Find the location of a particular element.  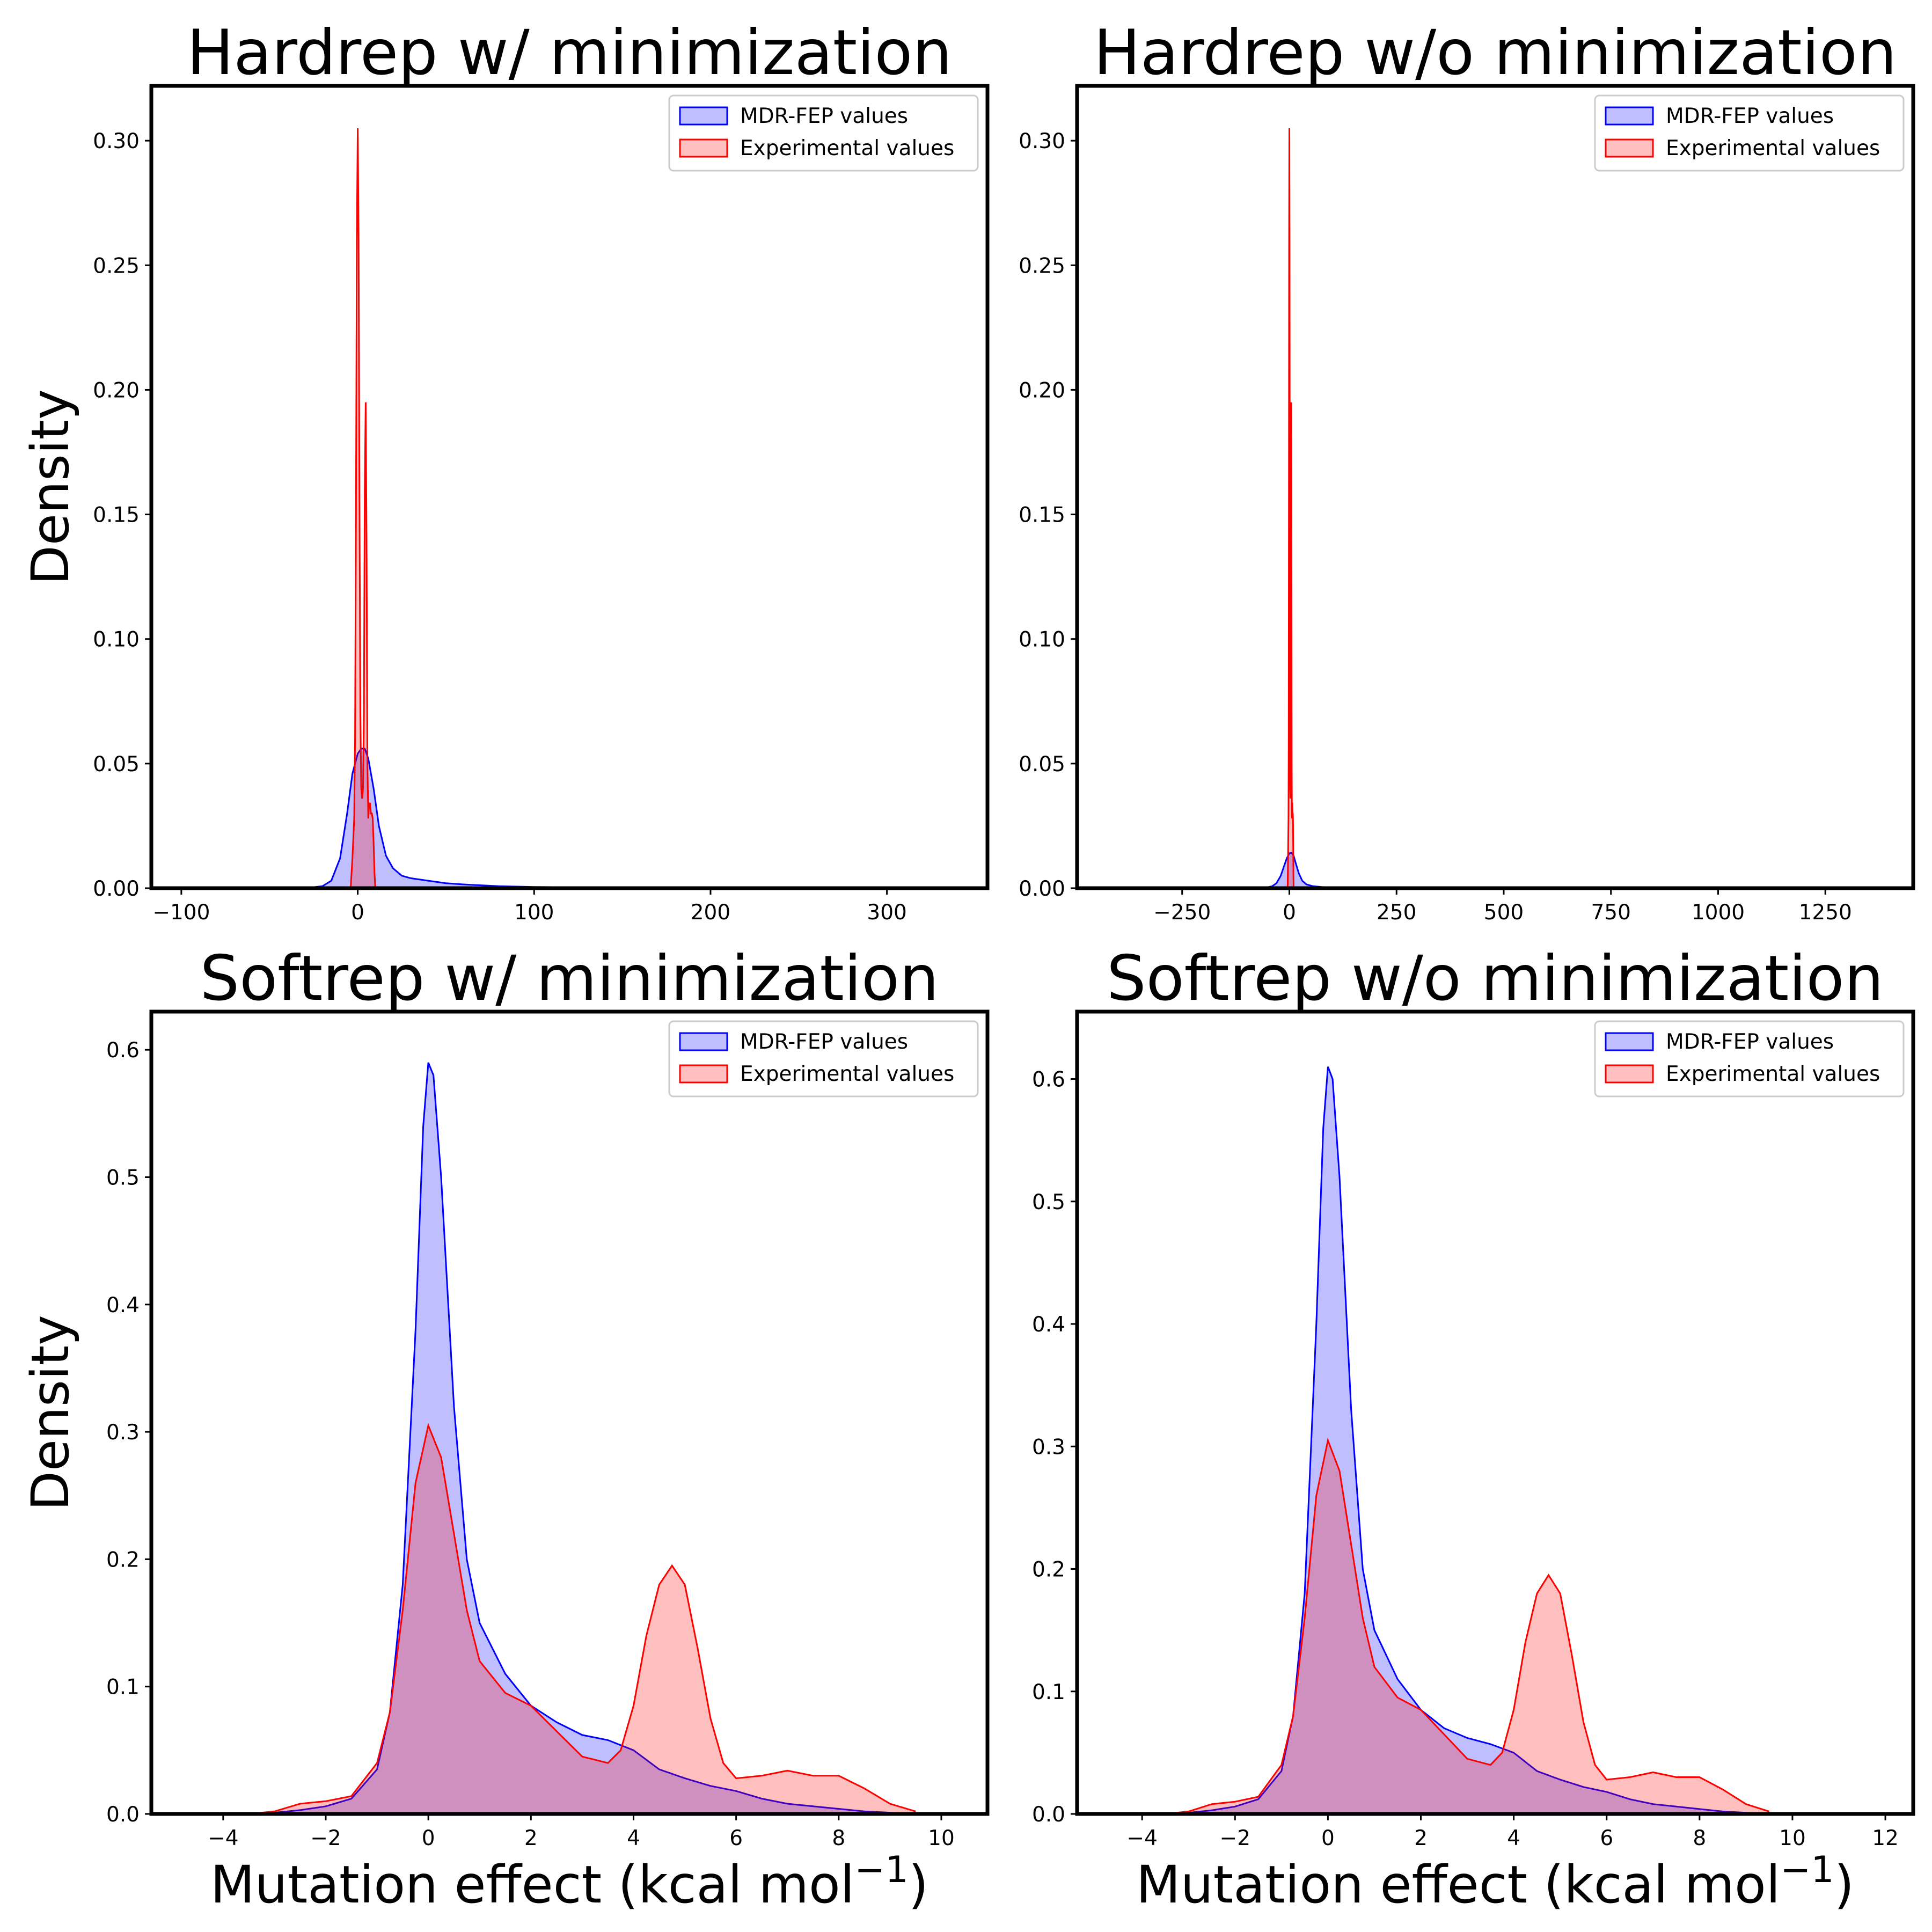

x-tick-label: −100 is located at coordinates (181, 913).